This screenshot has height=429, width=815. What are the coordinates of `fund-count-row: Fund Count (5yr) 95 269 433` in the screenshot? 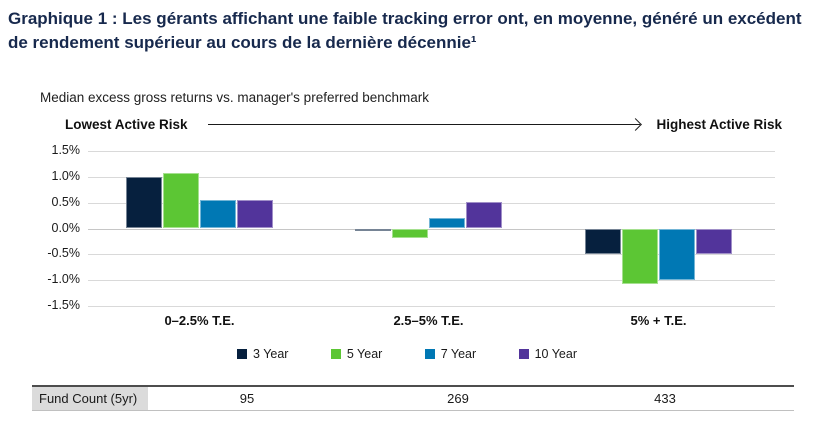 It's located at (413, 398).